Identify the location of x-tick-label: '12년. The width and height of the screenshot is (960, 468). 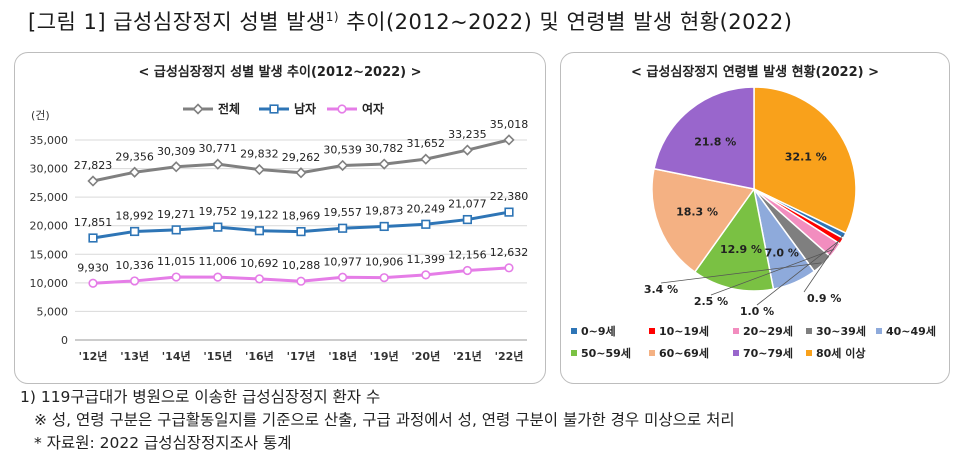
(93, 356).